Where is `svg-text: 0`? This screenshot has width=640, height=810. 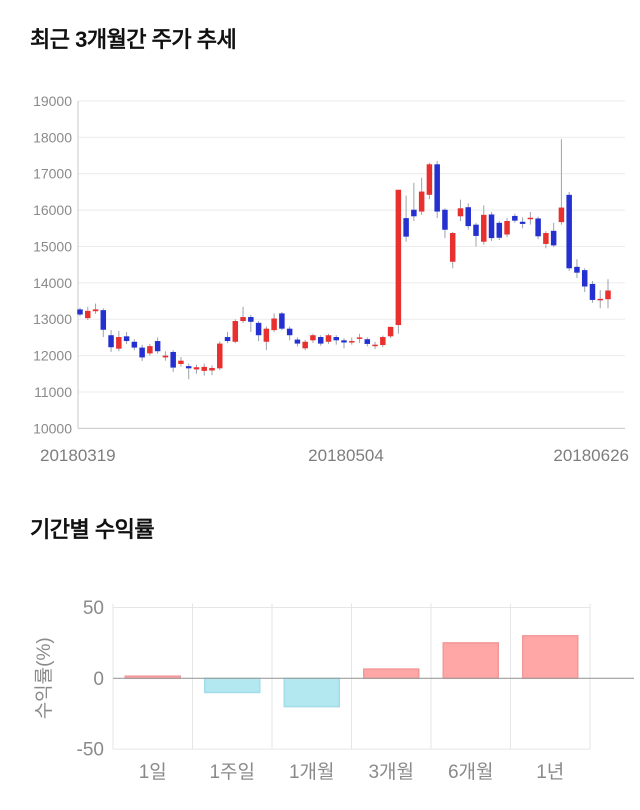
svg-text: 0 is located at coordinates (98, 679).